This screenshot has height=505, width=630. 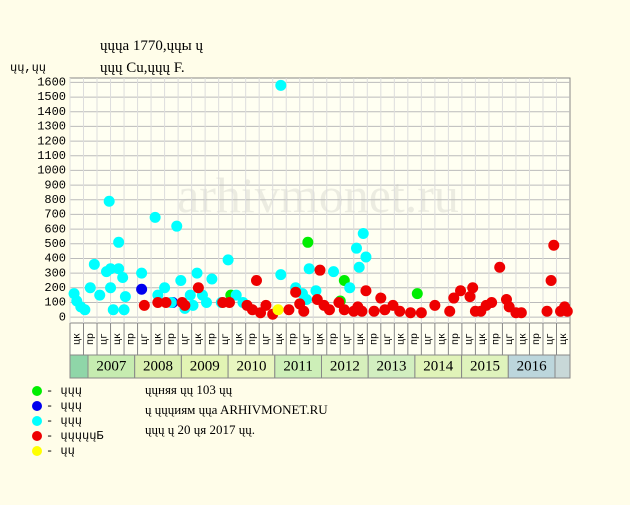 I want to click on year-label: 2011, so click(x=297, y=366).